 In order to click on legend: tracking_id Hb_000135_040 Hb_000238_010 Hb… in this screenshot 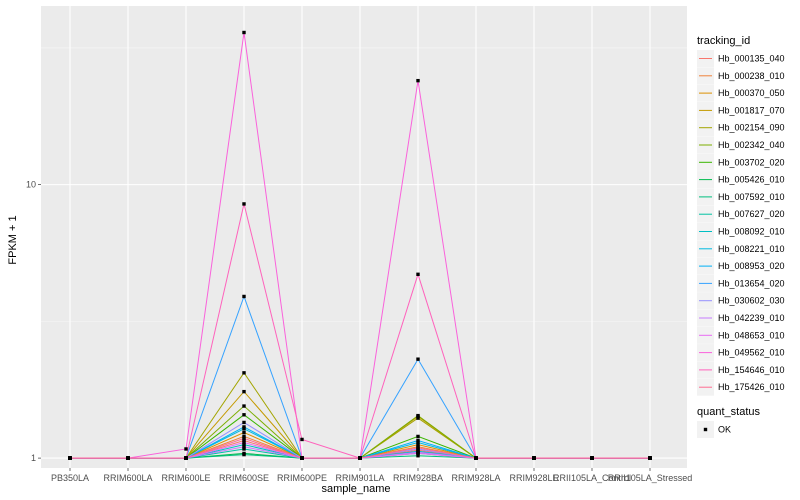, I will do `click(741, 236)`.